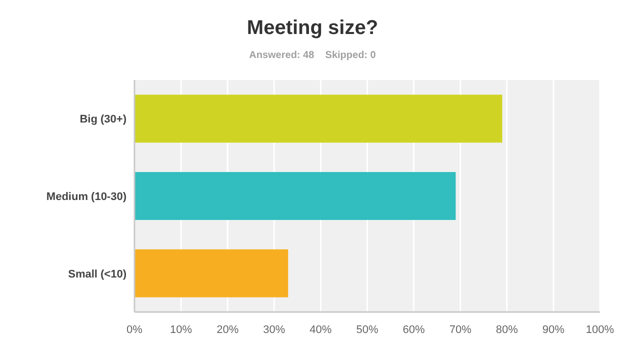  Describe the element at coordinates (134, 330) in the screenshot. I see `x-tick-label: 0%` at that location.